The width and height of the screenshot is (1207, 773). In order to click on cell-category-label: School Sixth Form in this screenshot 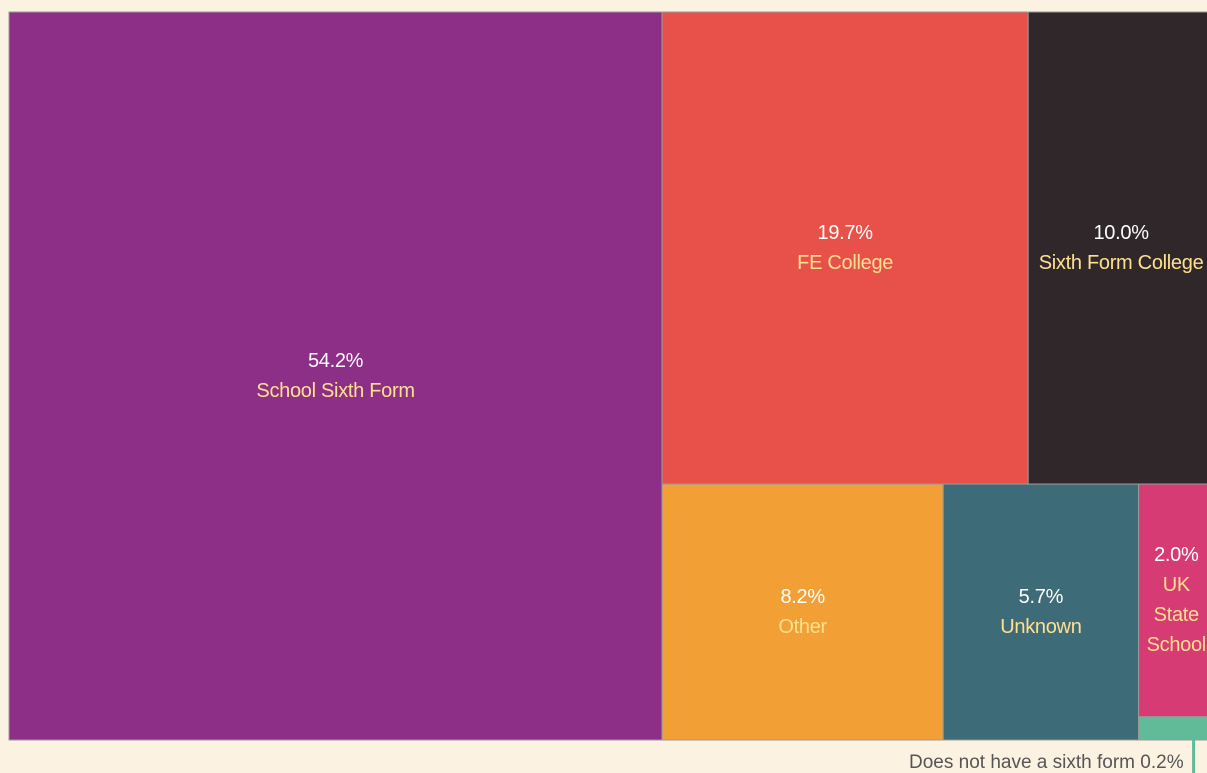, I will do `click(335, 391)`.